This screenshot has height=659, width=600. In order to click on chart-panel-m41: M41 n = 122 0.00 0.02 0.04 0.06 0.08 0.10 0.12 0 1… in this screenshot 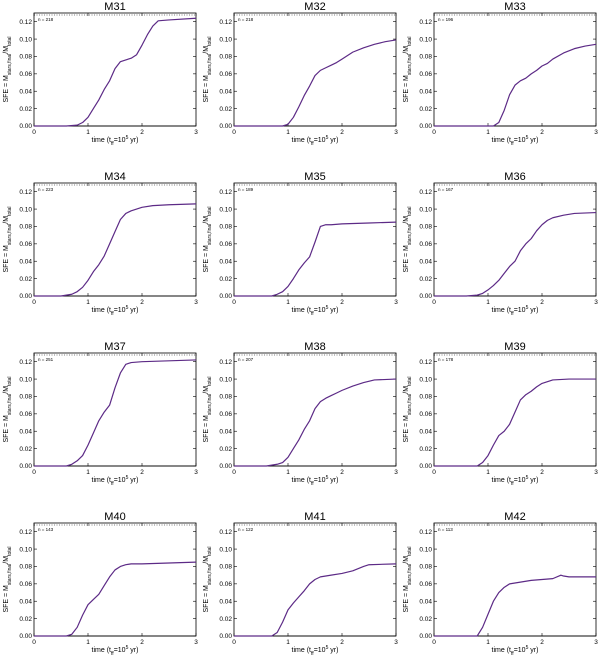, I will do `click(300, 584)`.